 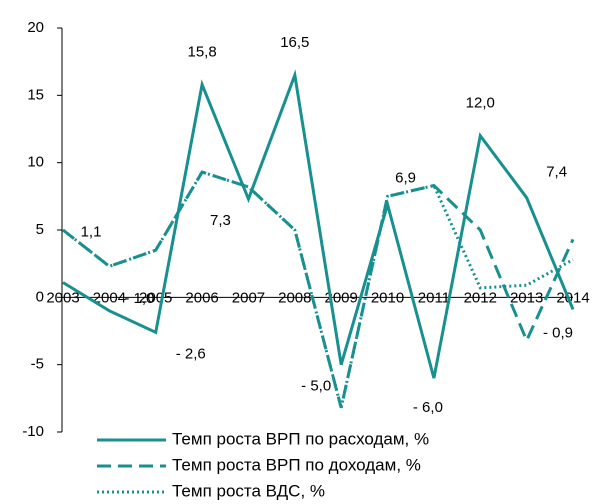 I want to click on data-label: 15,8, so click(x=201, y=52).